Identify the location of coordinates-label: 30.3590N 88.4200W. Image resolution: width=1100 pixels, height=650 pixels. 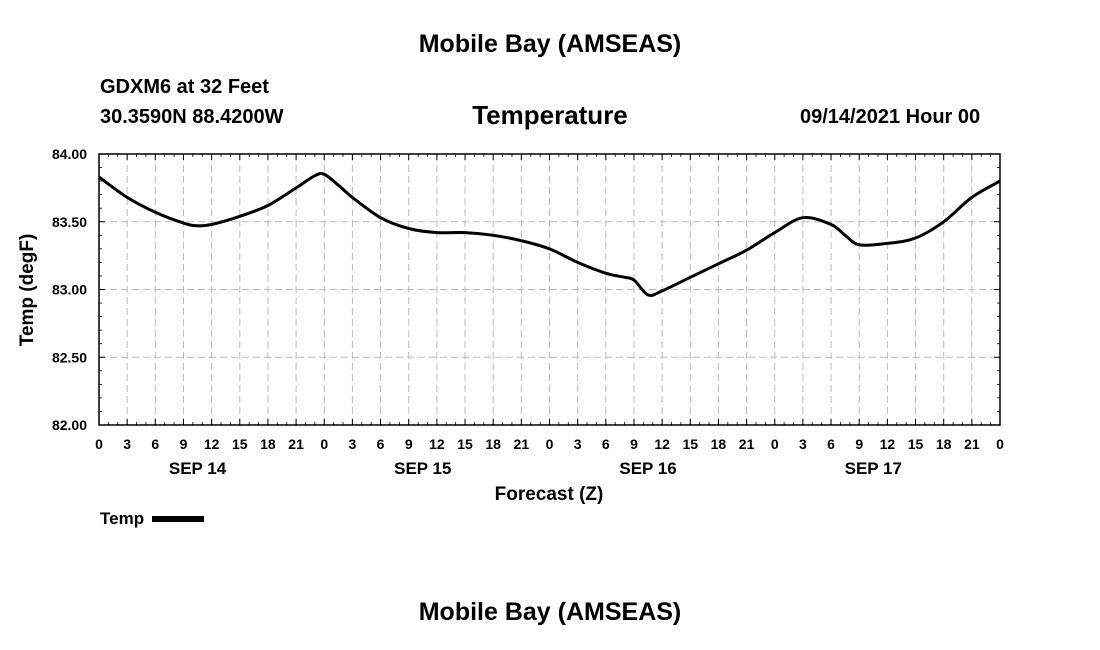
(192, 117).